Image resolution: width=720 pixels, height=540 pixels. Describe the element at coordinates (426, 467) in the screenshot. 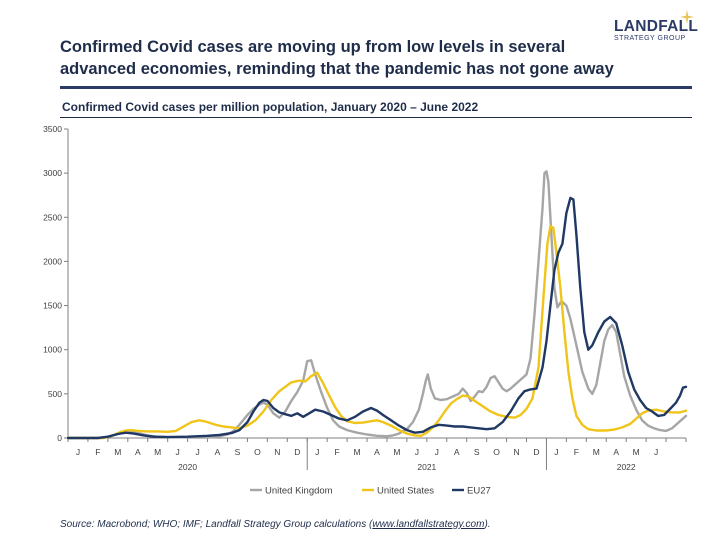

I see `year-label: 2021` at that location.